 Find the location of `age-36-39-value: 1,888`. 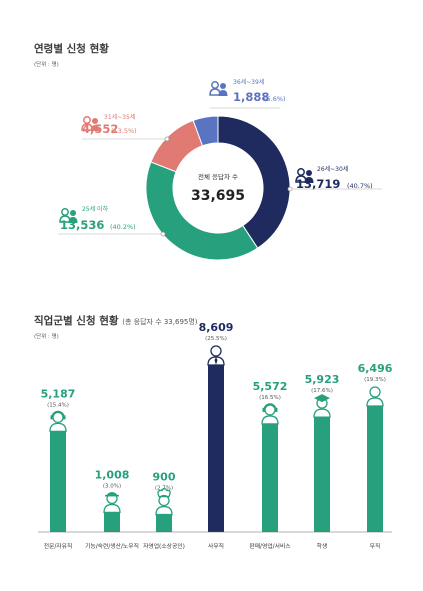

age-36-39-value: 1,888 is located at coordinates (251, 97).